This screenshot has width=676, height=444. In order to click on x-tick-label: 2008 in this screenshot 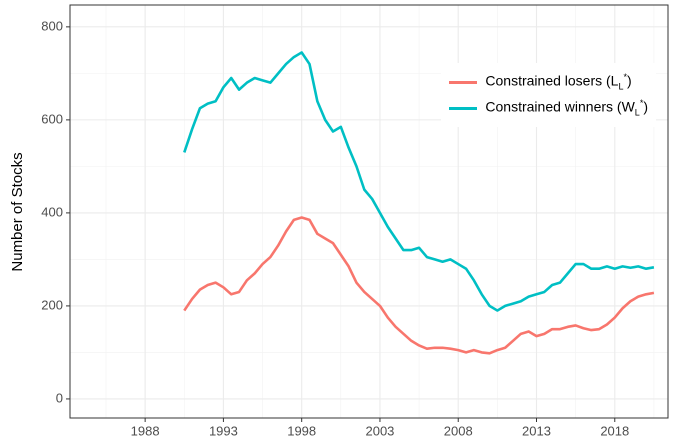, I will do `click(458, 430)`.